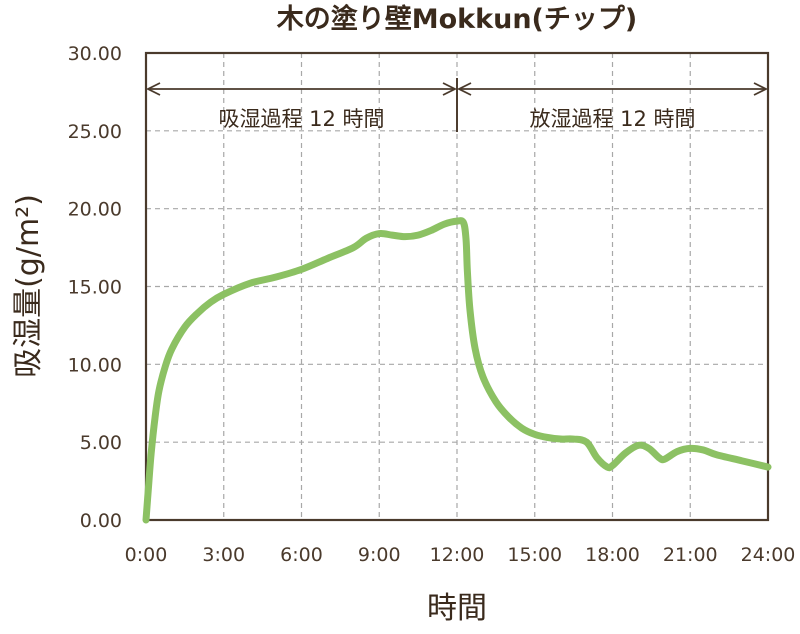 The width and height of the screenshot is (800, 634). What do you see at coordinates (146, 555) in the screenshot?
I see `x-tick-label: 0:00` at bounding box center [146, 555].